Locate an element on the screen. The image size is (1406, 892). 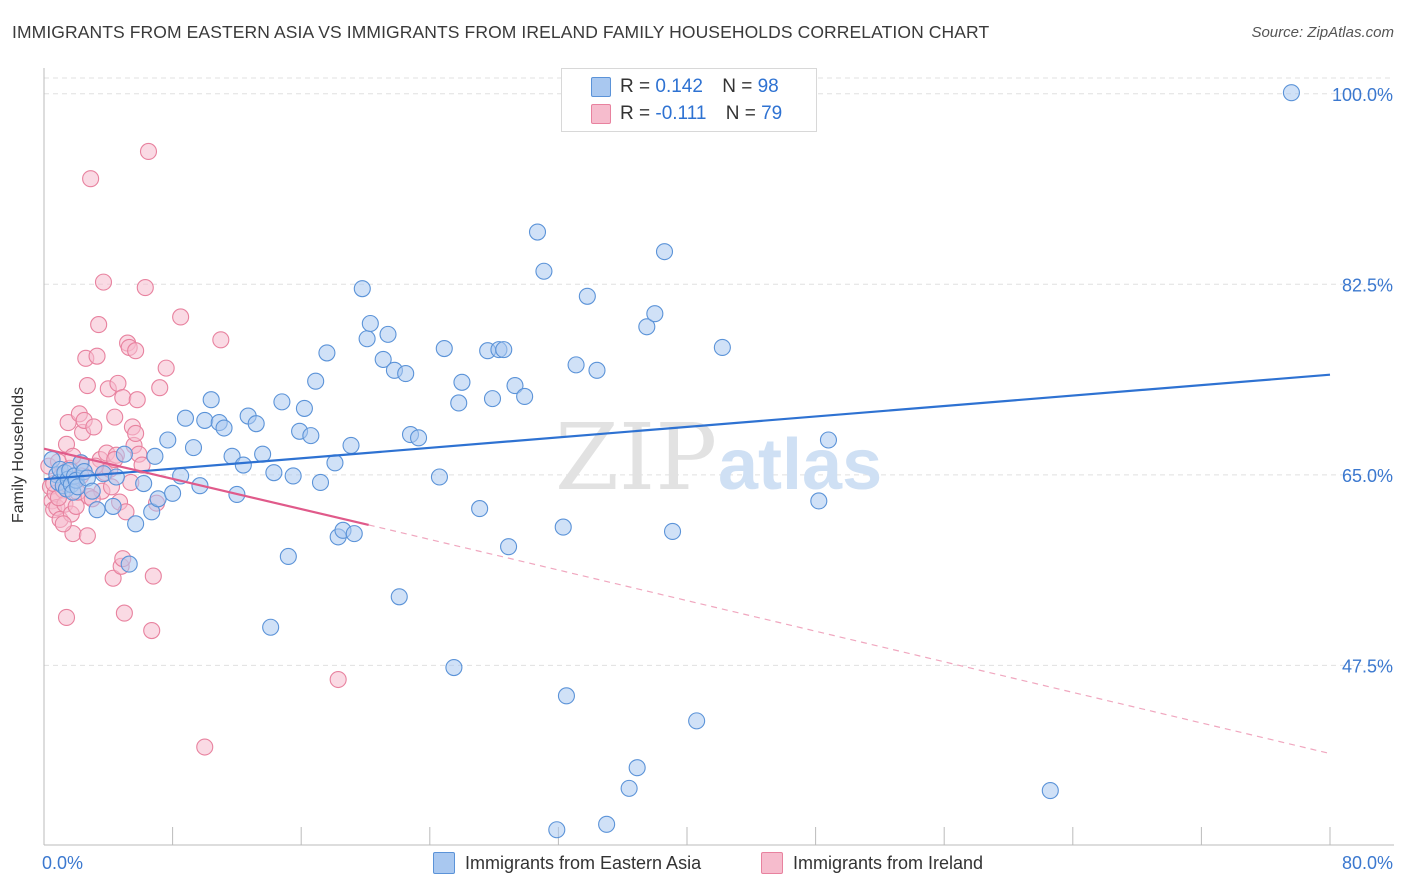
watermark-atlas: atlas is located at coordinates (800, 465).